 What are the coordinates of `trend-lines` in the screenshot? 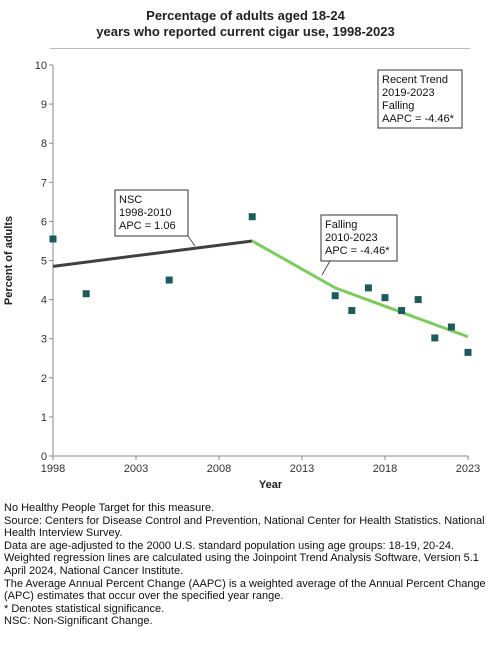 It's located at (260, 289).